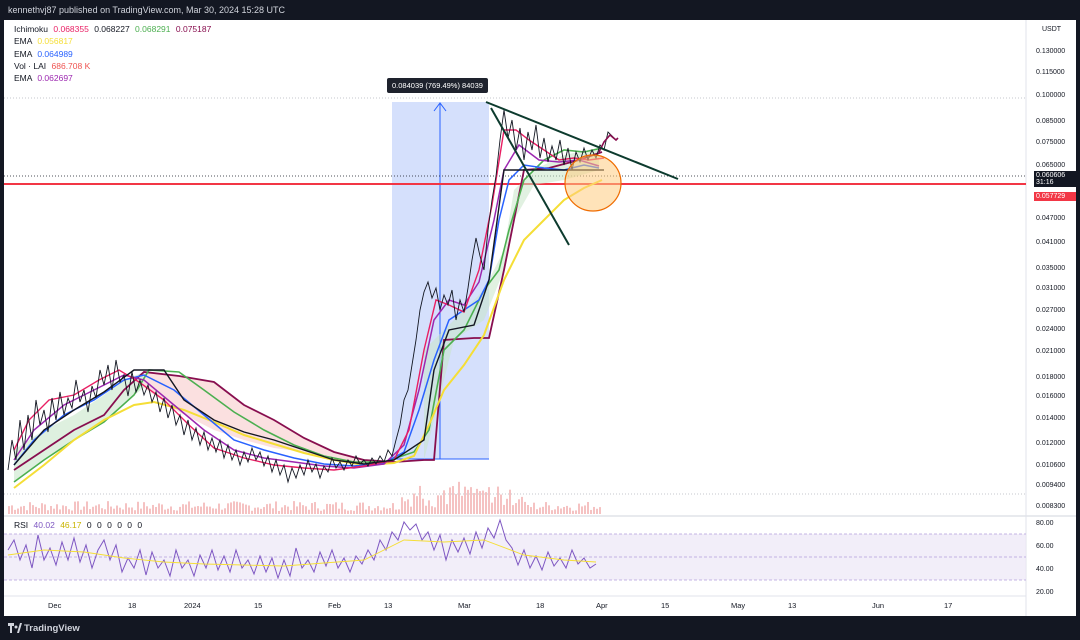  Describe the element at coordinates (1050, 329) in the screenshot. I see `price-tick-label: 0.024000` at that location.